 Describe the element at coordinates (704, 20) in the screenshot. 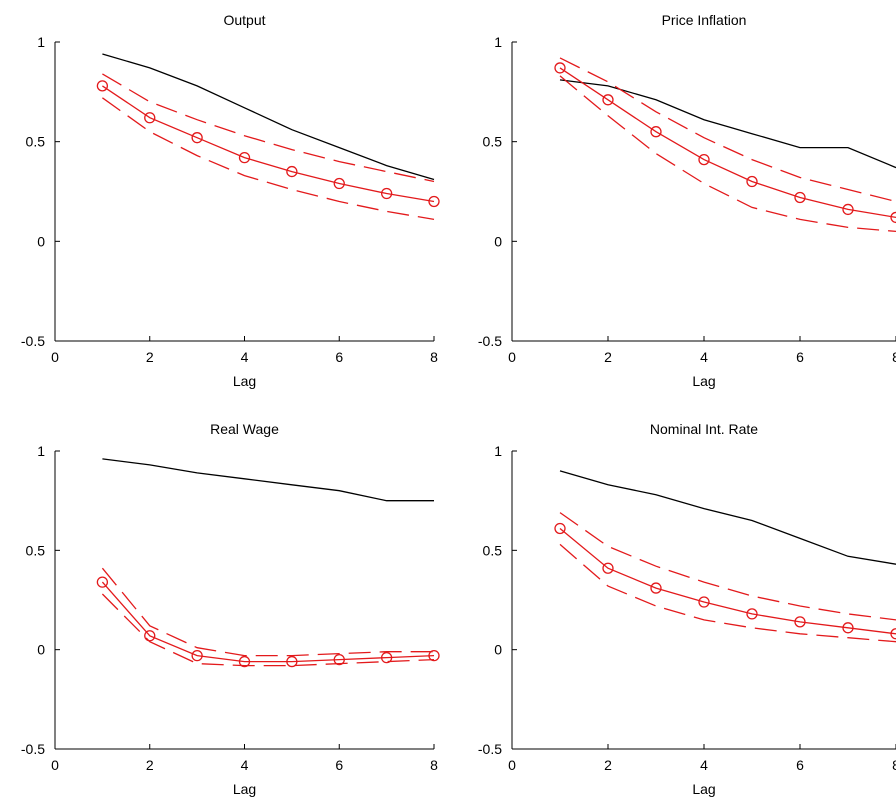

I see `panel-title: Price Inflation` at that location.